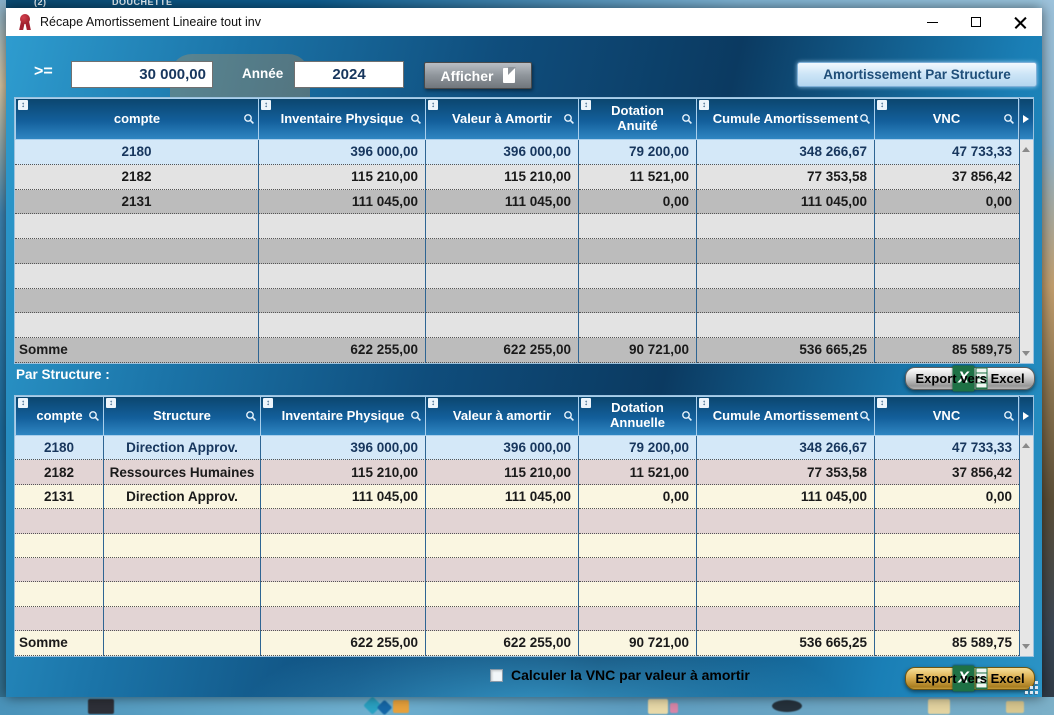 The height and width of the screenshot is (715, 1054). Describe the element at coordinates (524, 22) in the screenshot. I see `title-bar: Récape Amortissement Lineaire tout inv` at that location.